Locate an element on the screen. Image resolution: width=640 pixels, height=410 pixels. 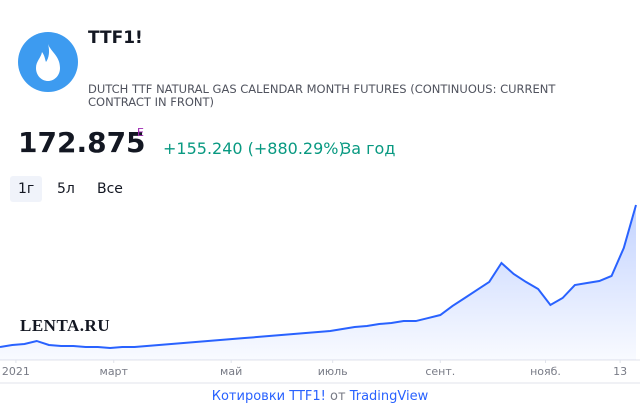
x-tick-label: сент. is located at coordinates (440, 371).